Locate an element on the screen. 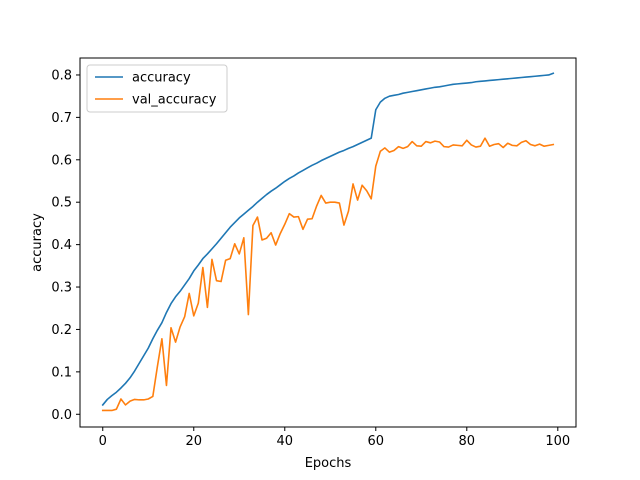 The height and width of the screenshot is (480, 640). x-axis-label: Epochs is located at coordinates (328, 463).